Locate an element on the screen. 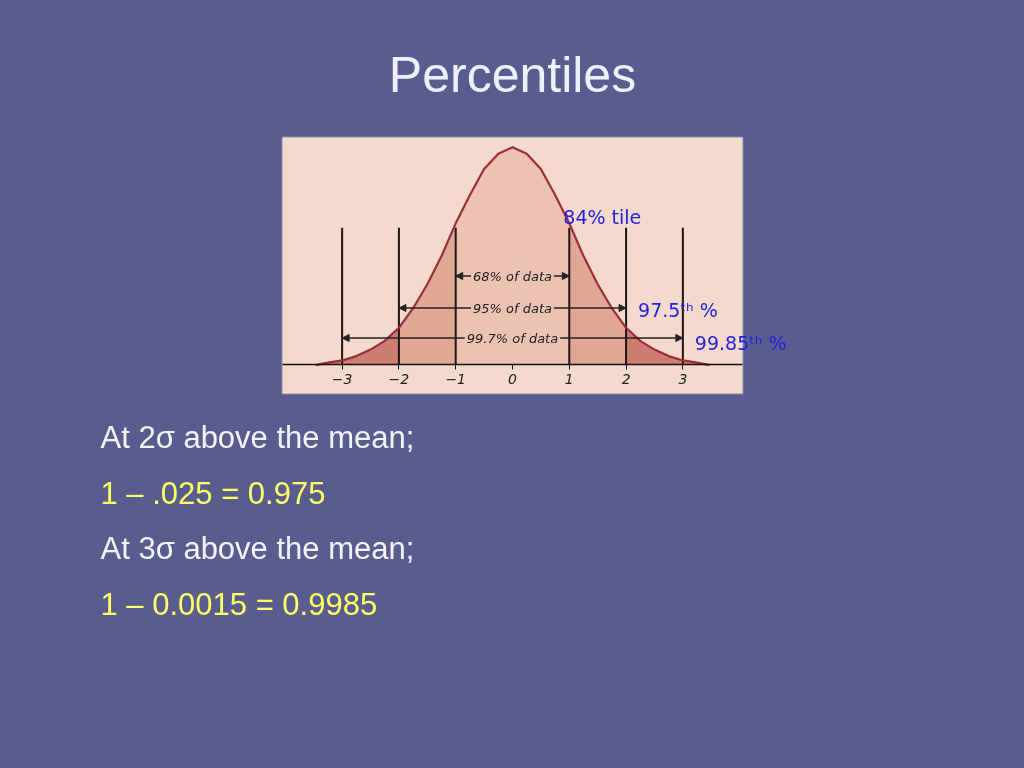  text: 1 – .025 = 0.975 is located at coordinates (213, 493).